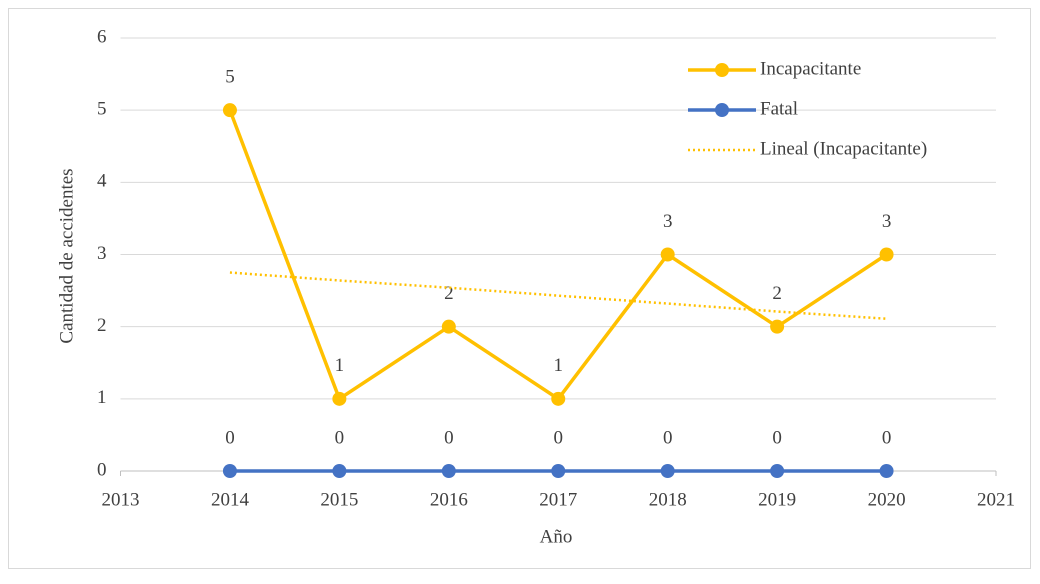  I want to click on y-tick-label: 4, so click(102, 181).